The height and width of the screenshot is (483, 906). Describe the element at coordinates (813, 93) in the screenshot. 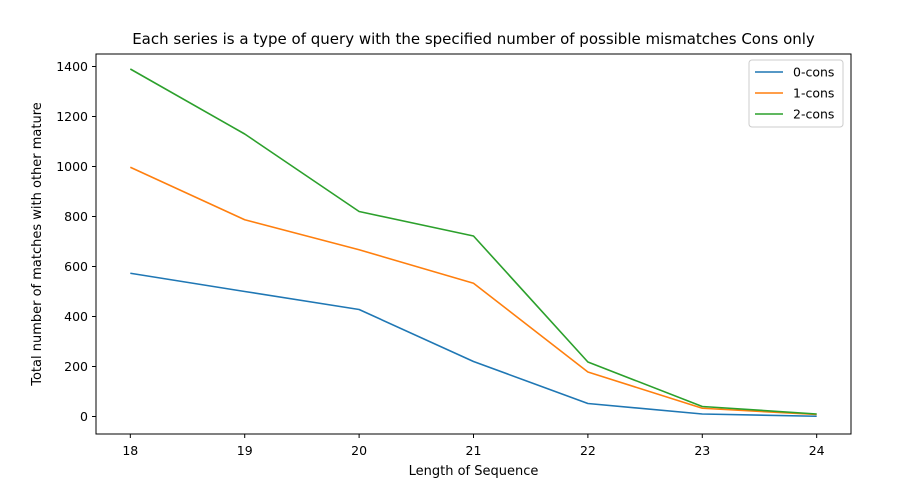

I see `legend-label: 1-cons` at that location.